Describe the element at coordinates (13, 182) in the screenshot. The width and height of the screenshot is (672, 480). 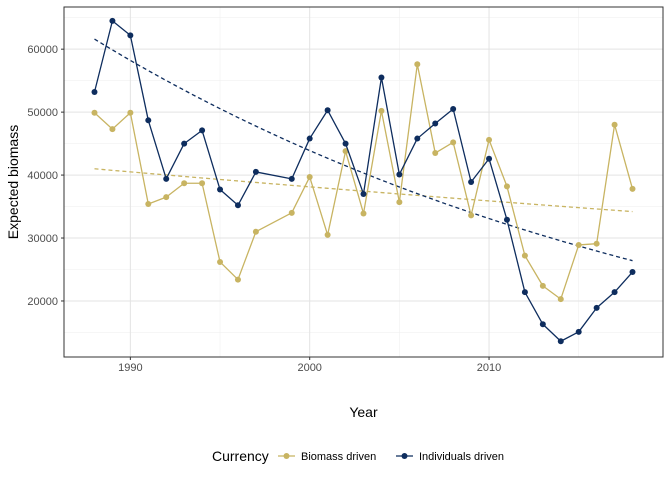
I see `y-axis-title: Expected biomass` at that location.